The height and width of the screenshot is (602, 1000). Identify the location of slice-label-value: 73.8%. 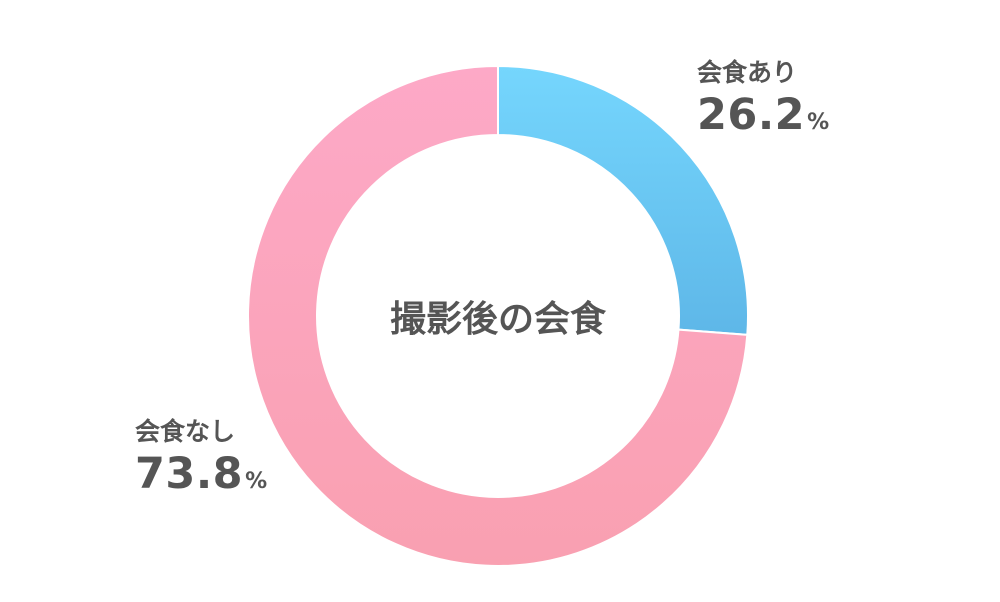
(201, 474).